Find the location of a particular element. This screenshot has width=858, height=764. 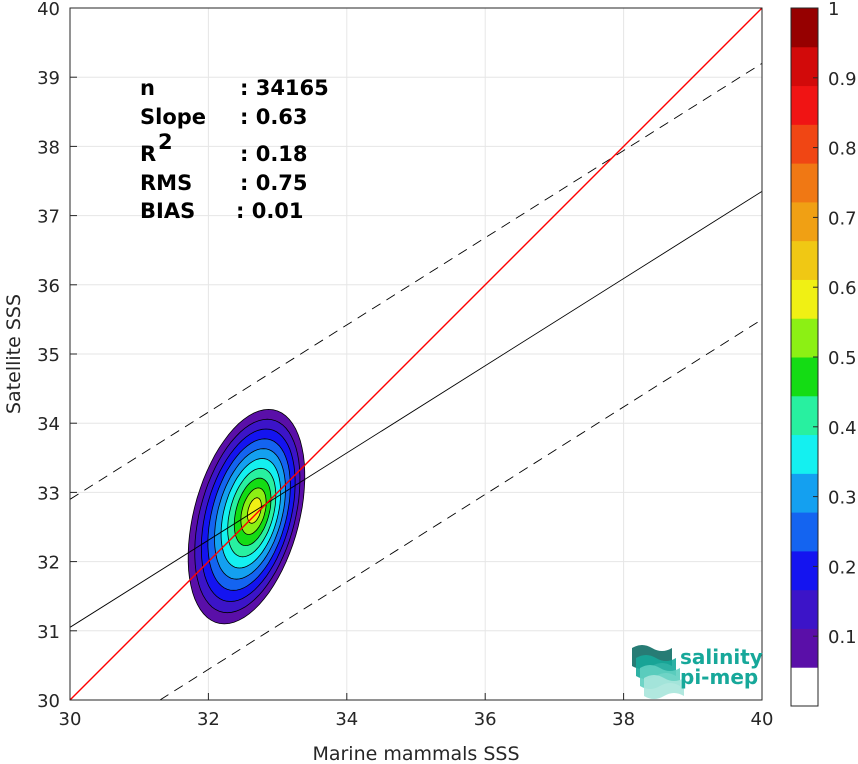

x-tick-label: 36 is located at coordinates (485, 719).